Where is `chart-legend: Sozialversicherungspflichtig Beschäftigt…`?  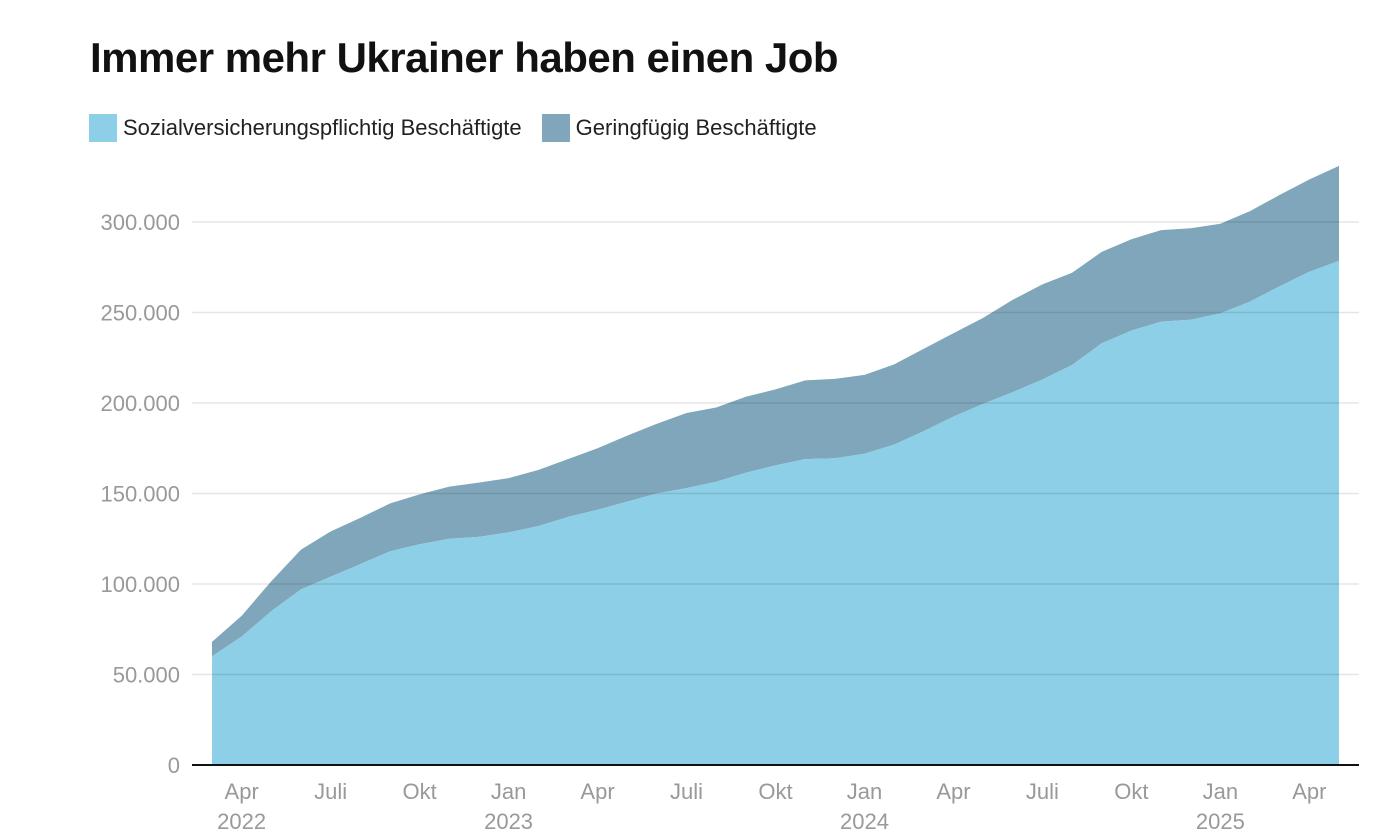 chart-legend: Sozialversicherungspflichtig Beschäftigt… is located at coordinates (463, 128).